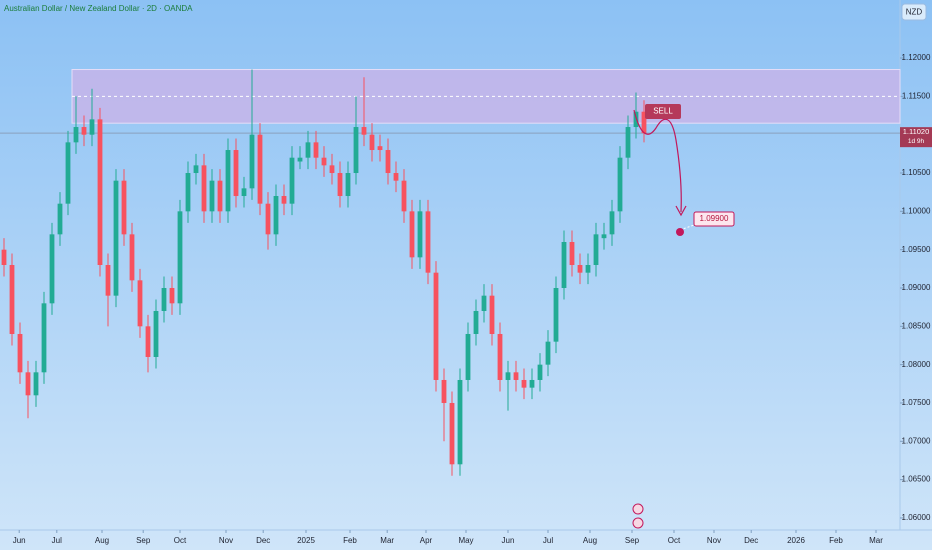 This screenshot has width=932, height=550. Describe the element at coordinates (465, 540) in the screenshot. I see `x-tick-label: May` at that location.